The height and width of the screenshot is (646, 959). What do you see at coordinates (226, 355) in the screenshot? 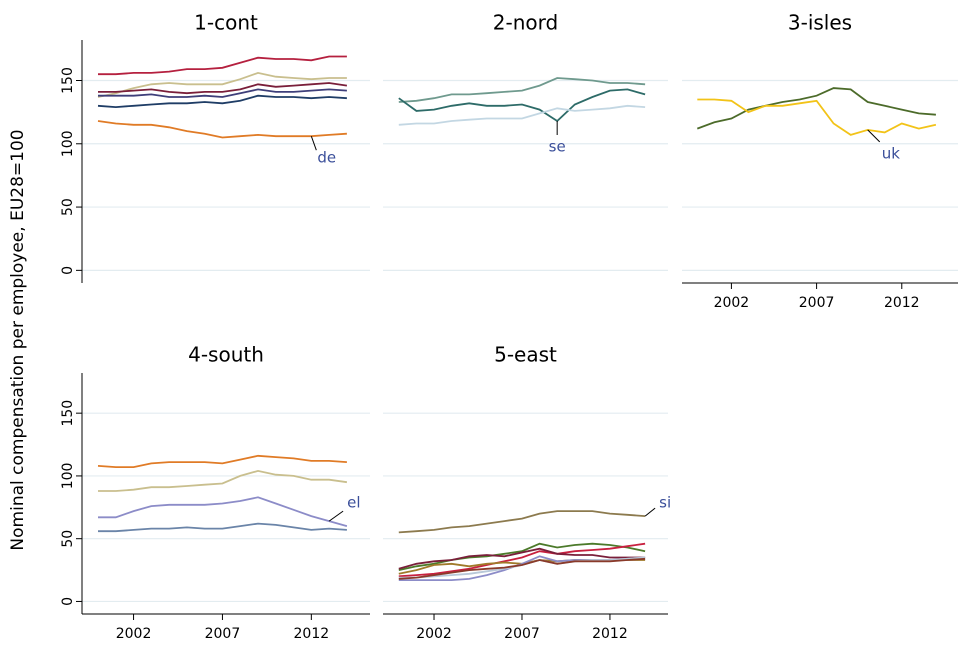
I see `panel-title: 4-south` at bounding box center [226, 355].